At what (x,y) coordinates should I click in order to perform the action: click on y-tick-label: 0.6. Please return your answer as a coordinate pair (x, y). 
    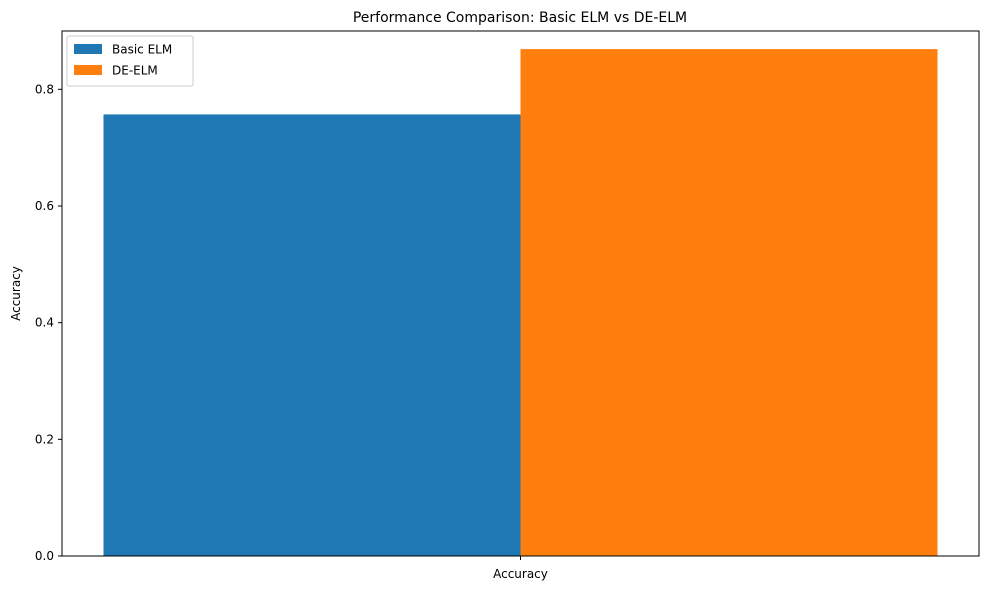
    Looking at the image, I should click on (44, 206).